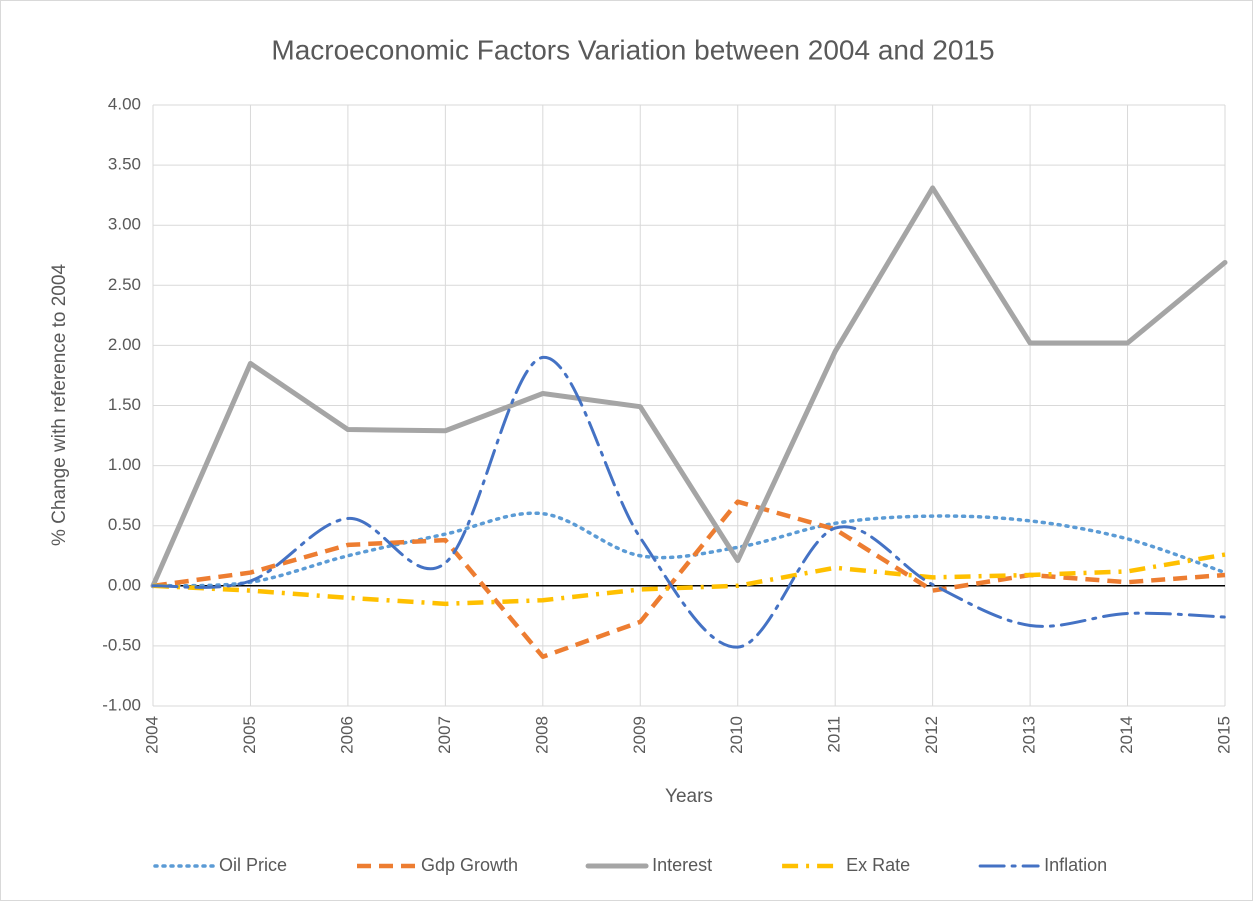 The width and height of the screenshot is (1253, 901). Describe the element at coordinates (1223, 735) in the screenshot. I see `x-tick-label: 2015` at that location.